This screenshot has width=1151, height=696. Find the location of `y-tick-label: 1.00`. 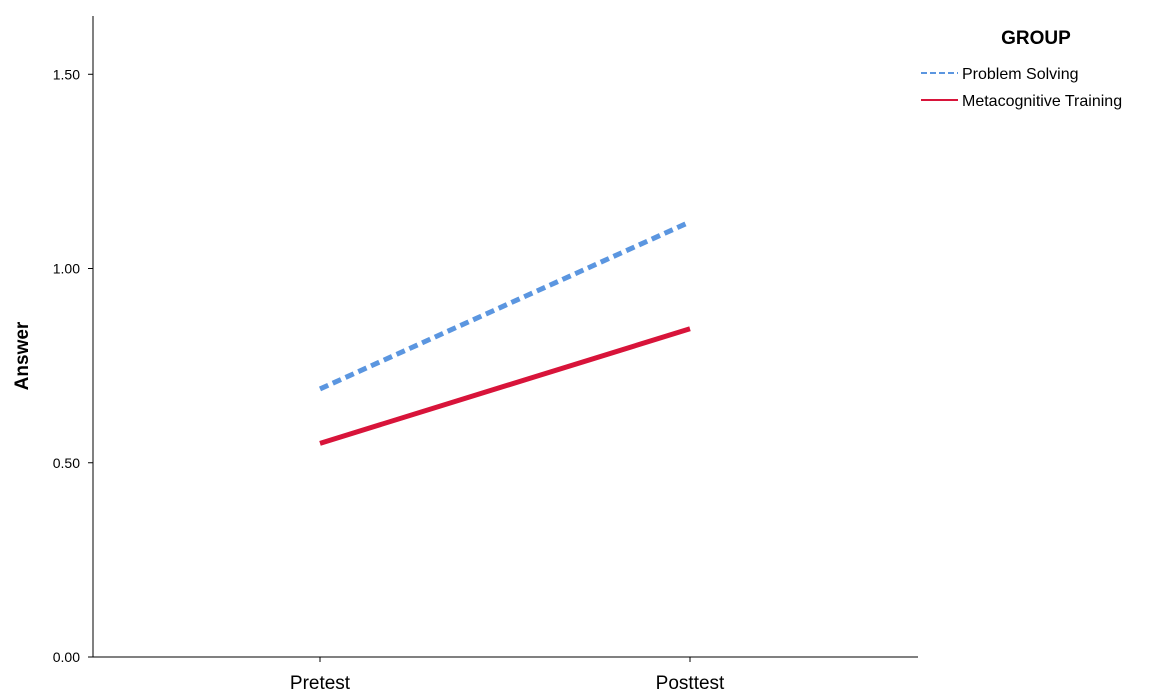

y-tick-label: 1.00 is located at coordinates (66, 269).